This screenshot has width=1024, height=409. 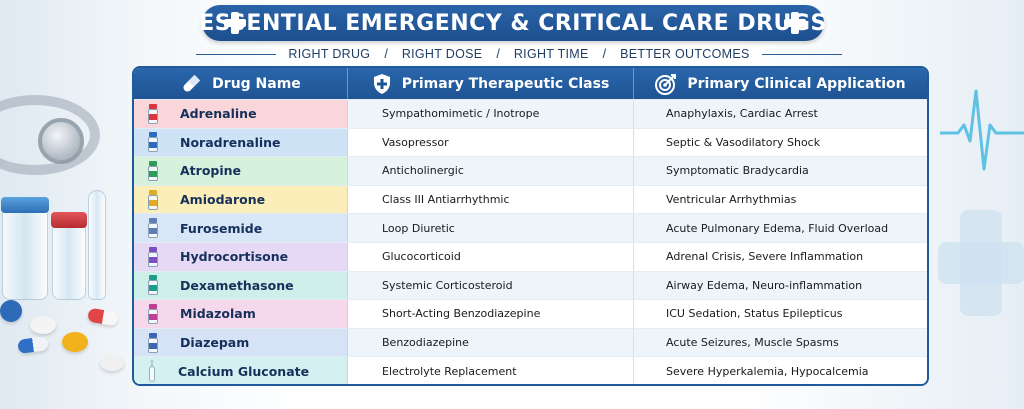 What do you see at coordinates (449, 371) in the screenshot?
I see `therapeutic-class: Electrolyte Replacement` at bounding box center [449, 371].